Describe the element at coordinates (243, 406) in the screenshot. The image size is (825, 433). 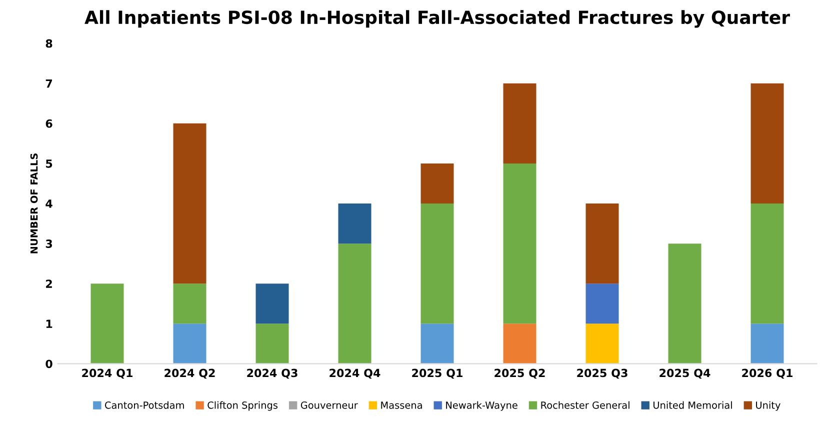
I see `legend-label: Clifton Springs` at that location.